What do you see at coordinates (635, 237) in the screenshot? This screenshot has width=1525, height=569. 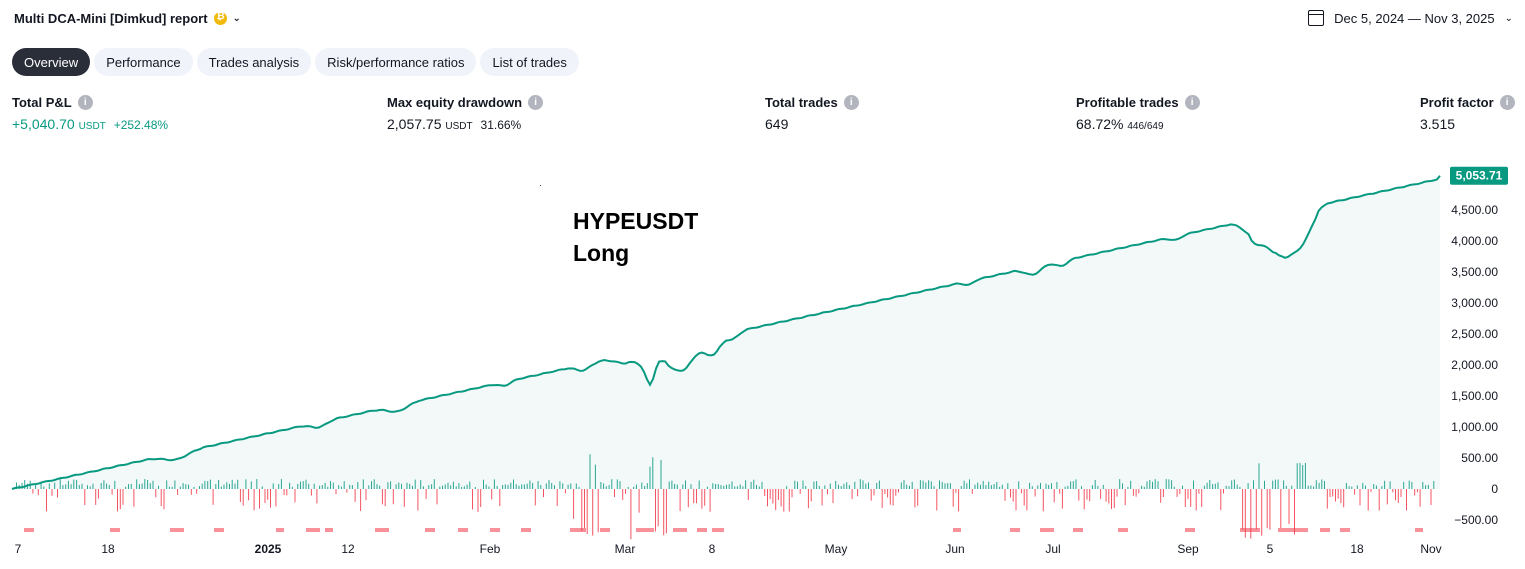 I see `symbol-overlay: HYPEUSDT Long` at bounding box center [635, 237].